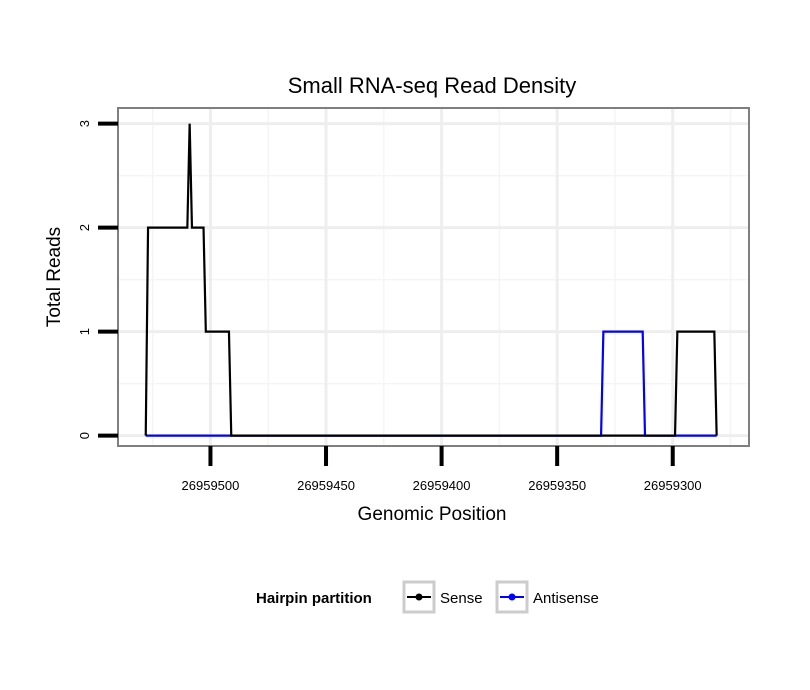 The width and height of the screenshot is (810, 690). Describe the element at coordinates (84, 123) in the screenshot. I see `y-tick-label: 3` at that location.